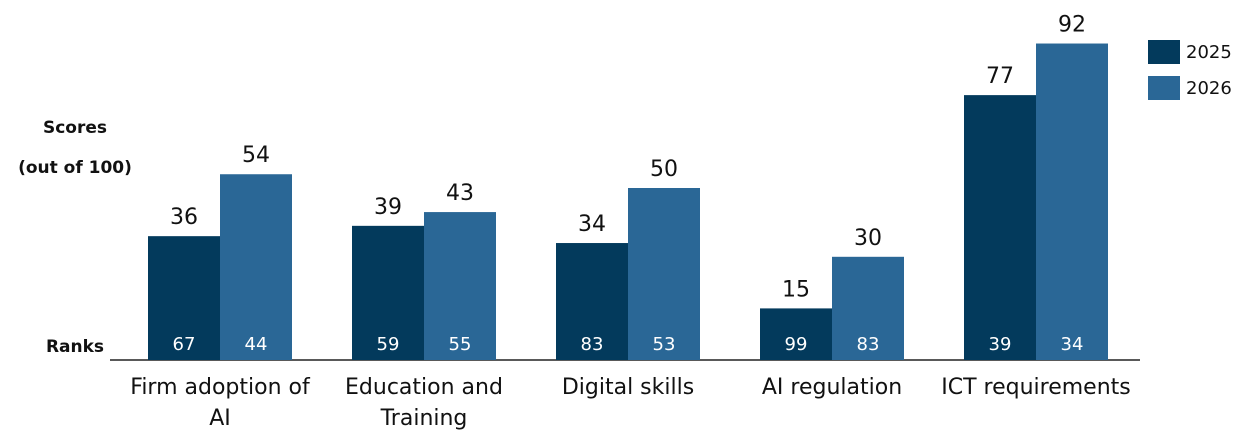 The image size is (1254, 436). What do you see at coordinates (388, 344) in the screenshot?
I see `rank-label: 59` at bounding box center [388, 344].